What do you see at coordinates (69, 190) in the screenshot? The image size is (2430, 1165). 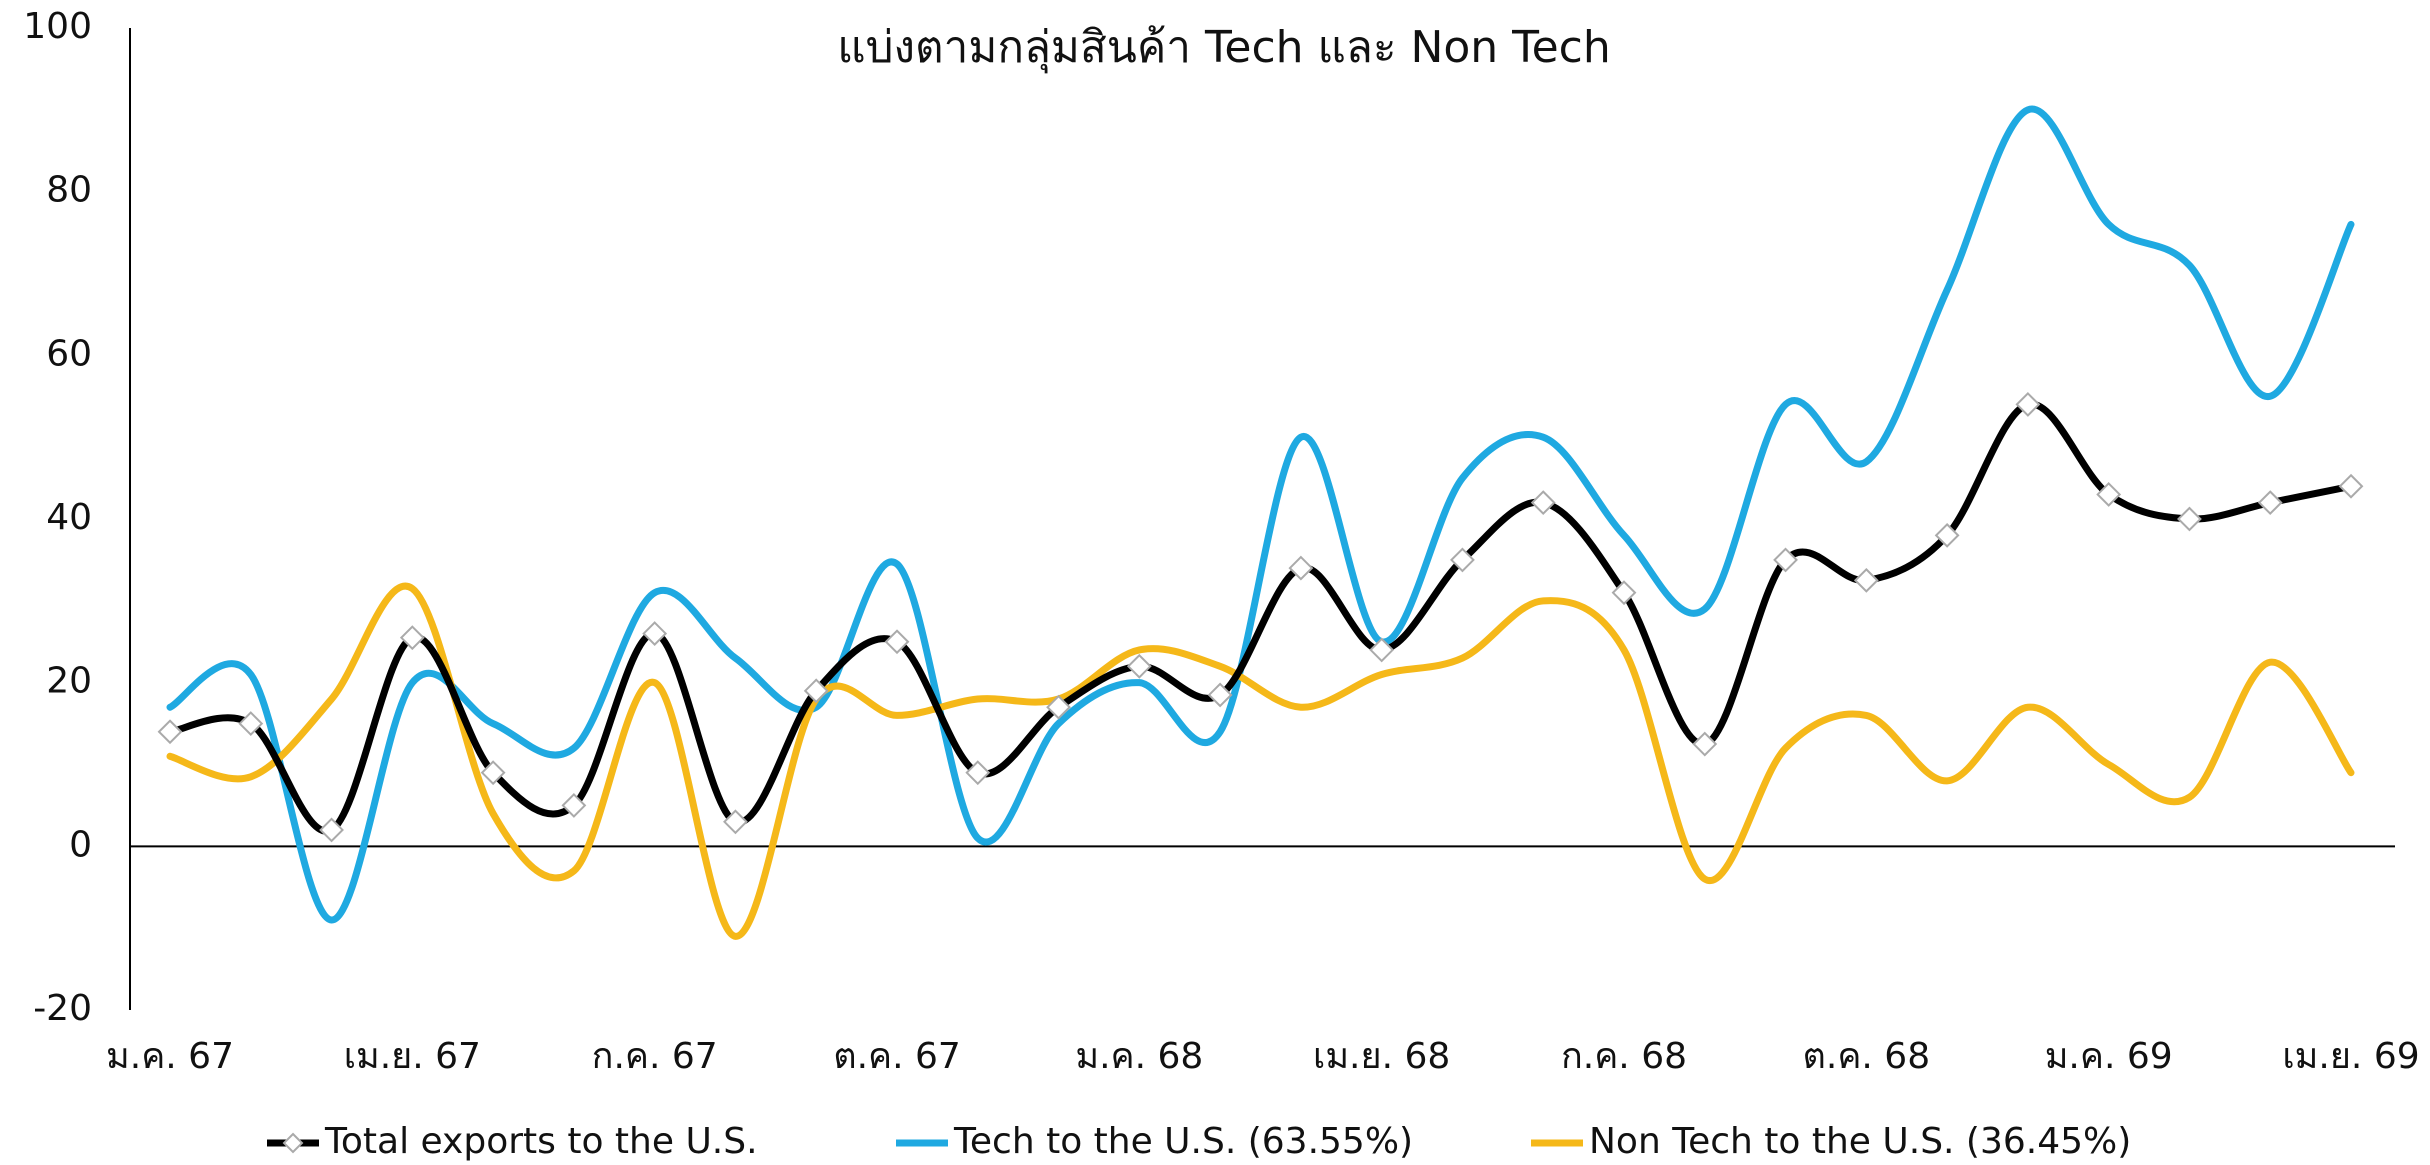 I see `y-tick-label: 80` at bounding box center [69, 190].